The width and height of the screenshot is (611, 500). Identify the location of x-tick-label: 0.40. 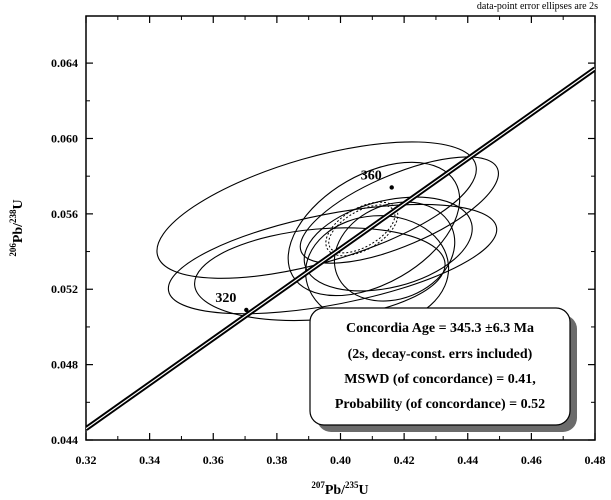
(340, 460).